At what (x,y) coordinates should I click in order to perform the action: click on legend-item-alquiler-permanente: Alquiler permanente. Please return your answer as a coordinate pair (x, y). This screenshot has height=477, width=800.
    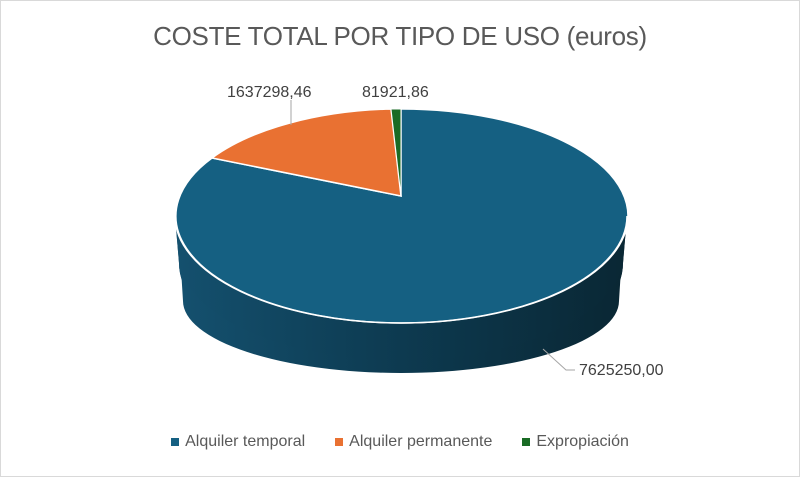
    Looking at the image, I should click on (413, 442).